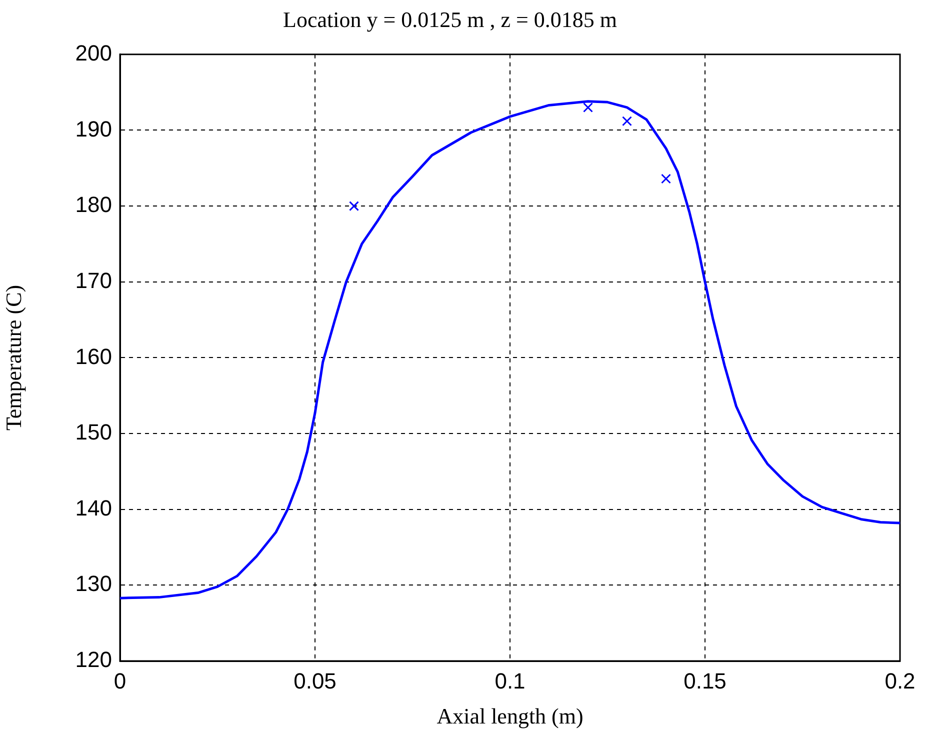 Image resolution: width=927 pixels, height=733 pixels. Describe the element at coordinates (93, 432) in the screenshot. I see `y-tick-label: 150` at that location.